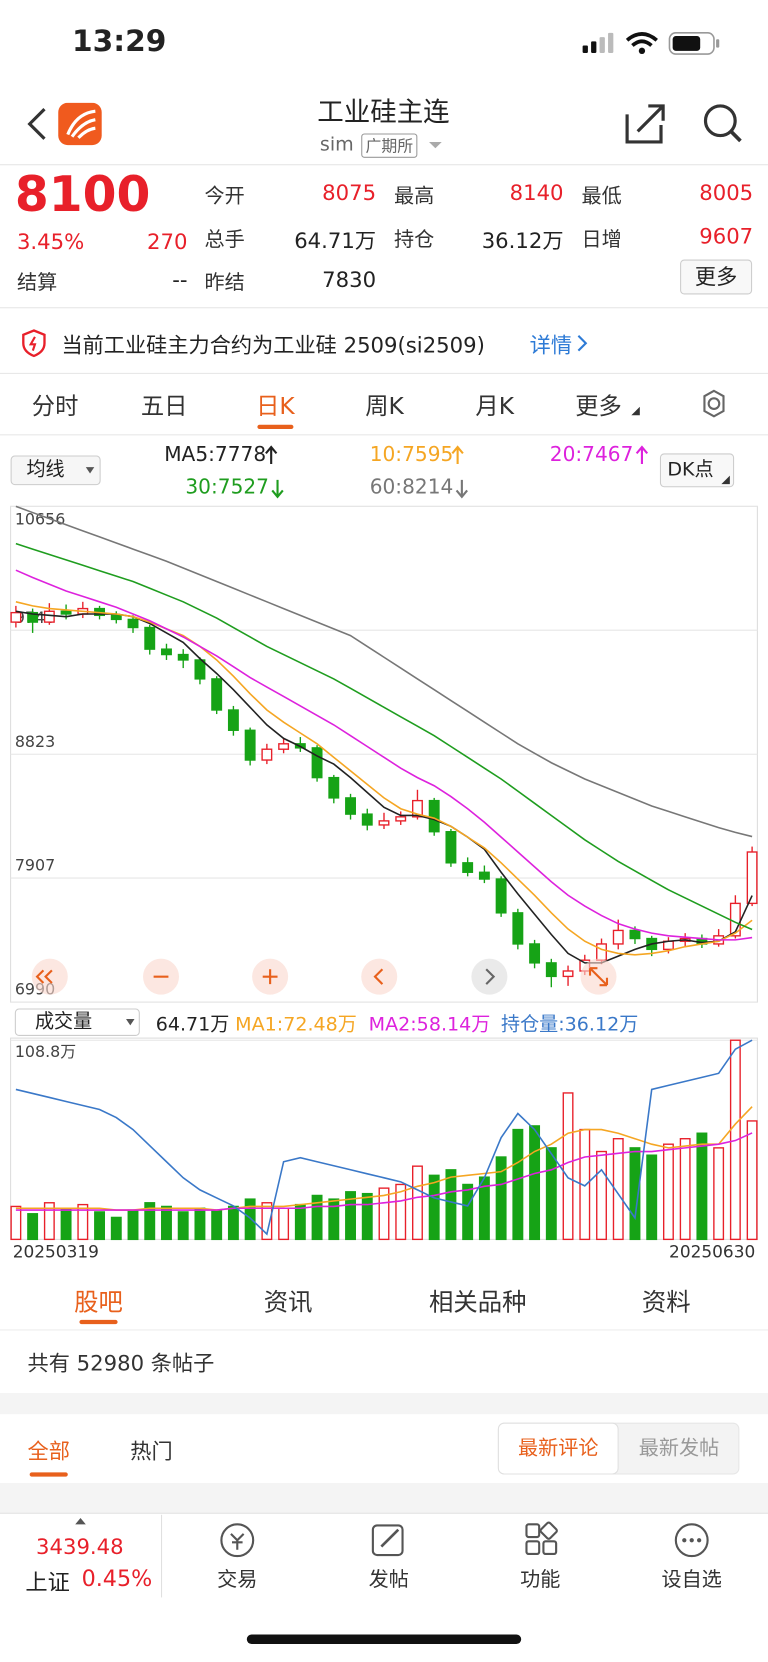  Describe the element at coordinates (494, 407) in the screenshot. I see `period-tab: 月K` at that location.